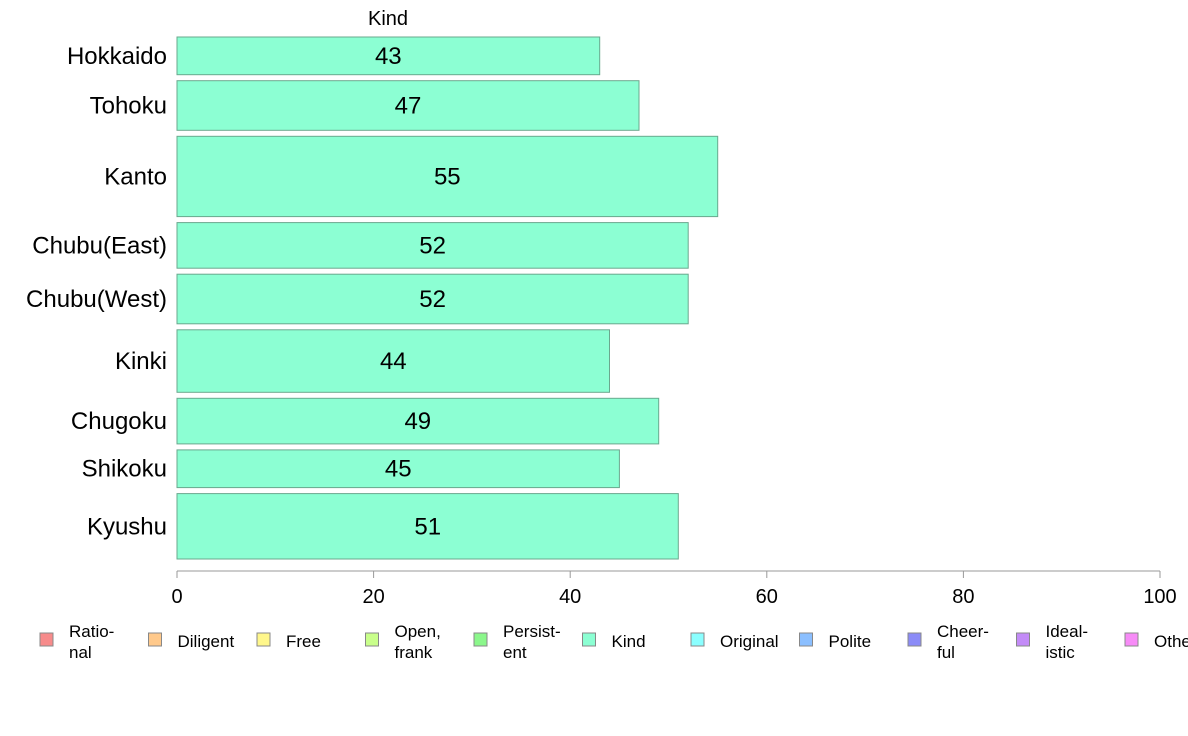 This screenshot has height=736, width=1188. I want to click on x-tick-label: 100, so click(1159, 597).